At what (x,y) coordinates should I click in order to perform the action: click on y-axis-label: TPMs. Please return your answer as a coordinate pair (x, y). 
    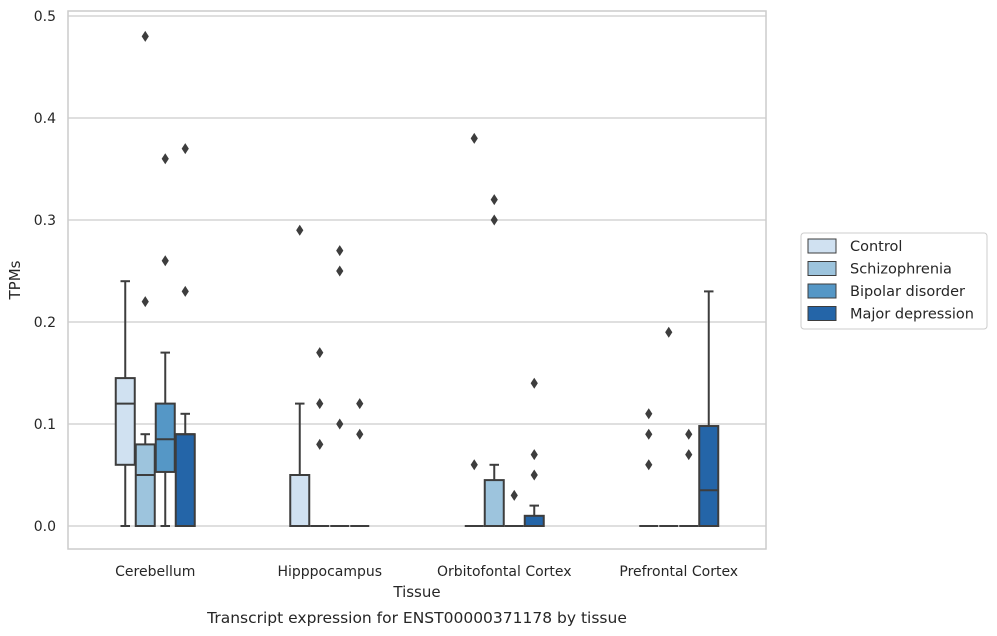
    Looking at the image, I should click on (15, 280).